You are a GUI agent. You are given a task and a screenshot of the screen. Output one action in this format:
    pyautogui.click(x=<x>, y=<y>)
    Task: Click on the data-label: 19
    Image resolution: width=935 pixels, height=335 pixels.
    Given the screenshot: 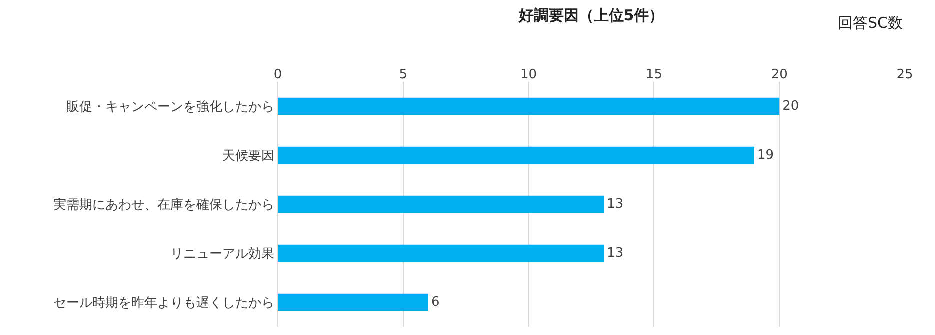 What is the action you would take?
    pyautogui.click(x=766, y=155)
    